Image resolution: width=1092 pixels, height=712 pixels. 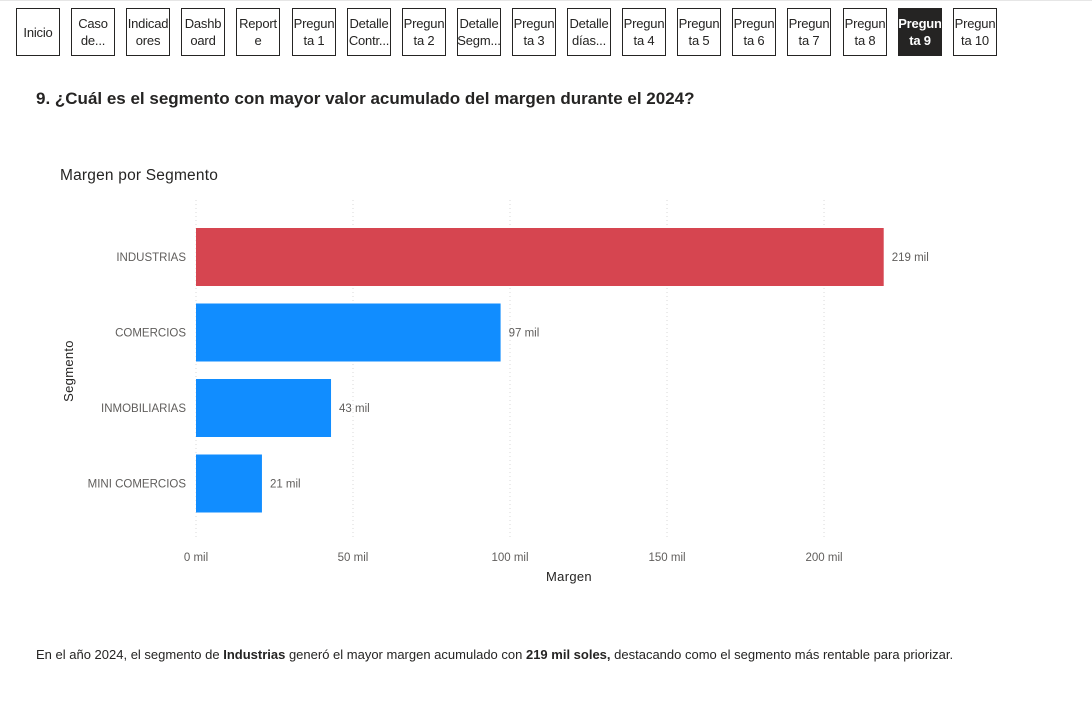 I want to click on x-tick-label: 200 mil, so click(x=823, y=558).